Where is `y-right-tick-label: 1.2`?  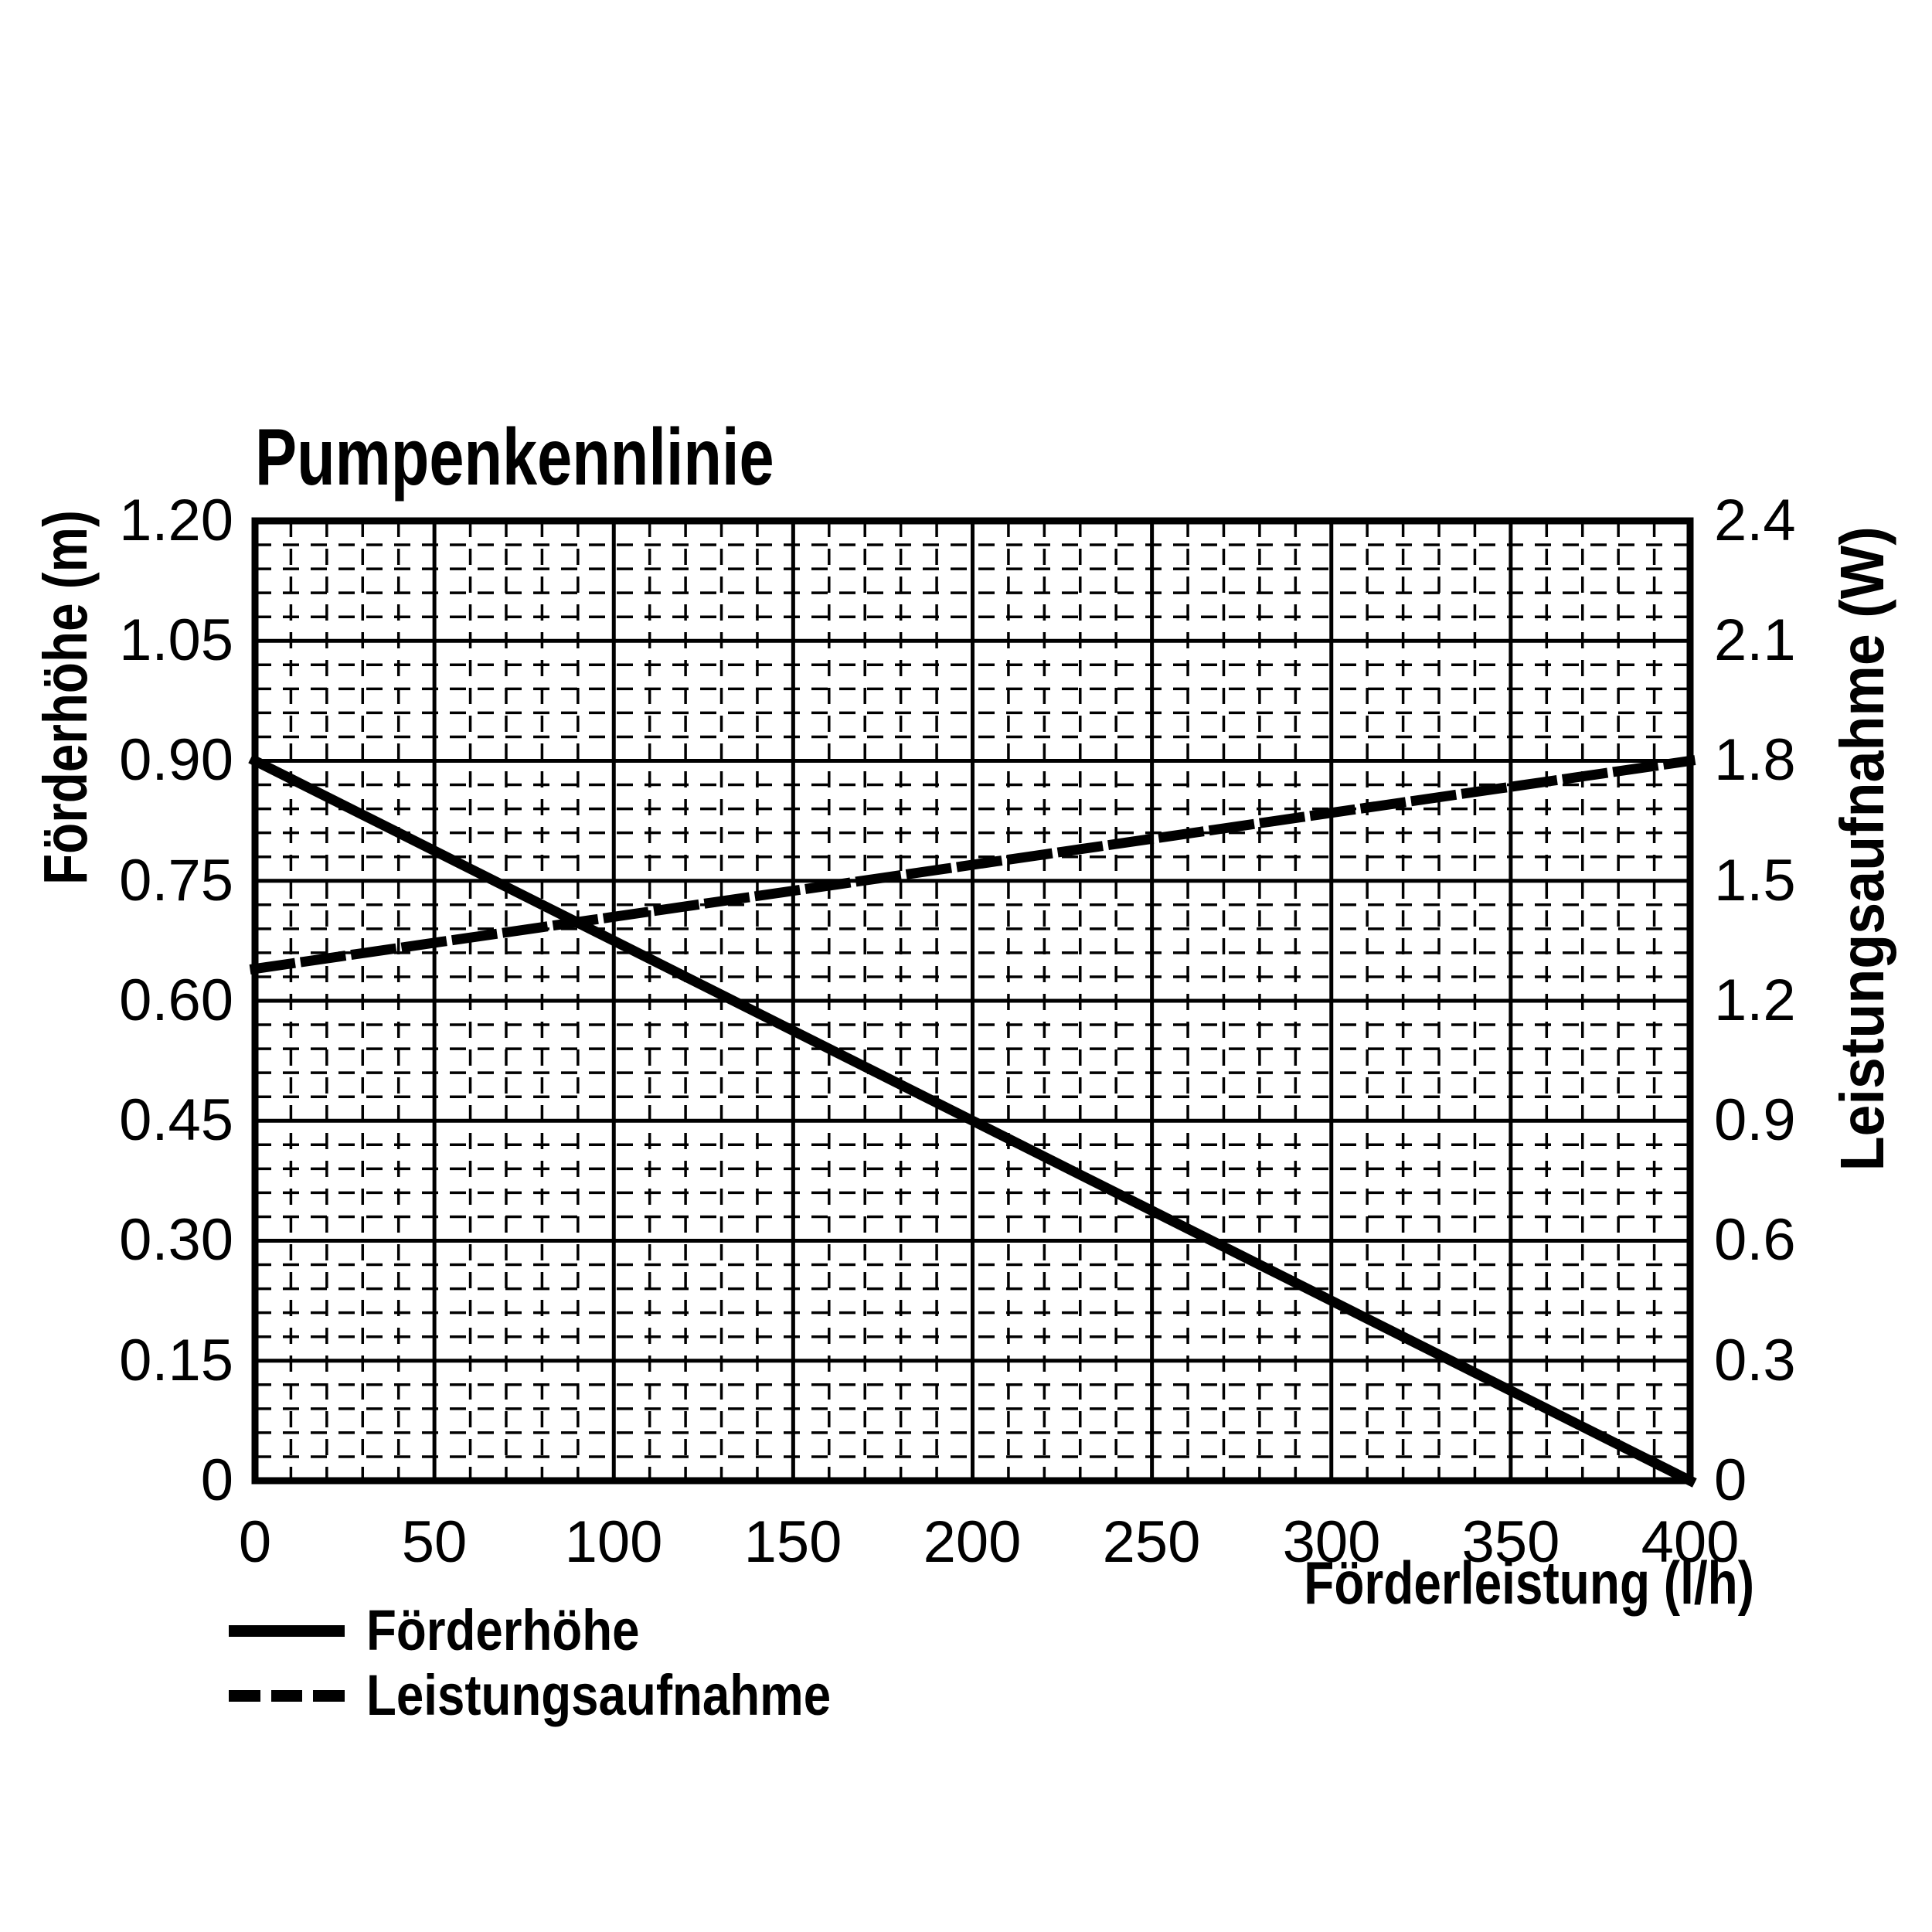 y-right-tick-label: 1.2 is located at coordinates (1755, 1000).